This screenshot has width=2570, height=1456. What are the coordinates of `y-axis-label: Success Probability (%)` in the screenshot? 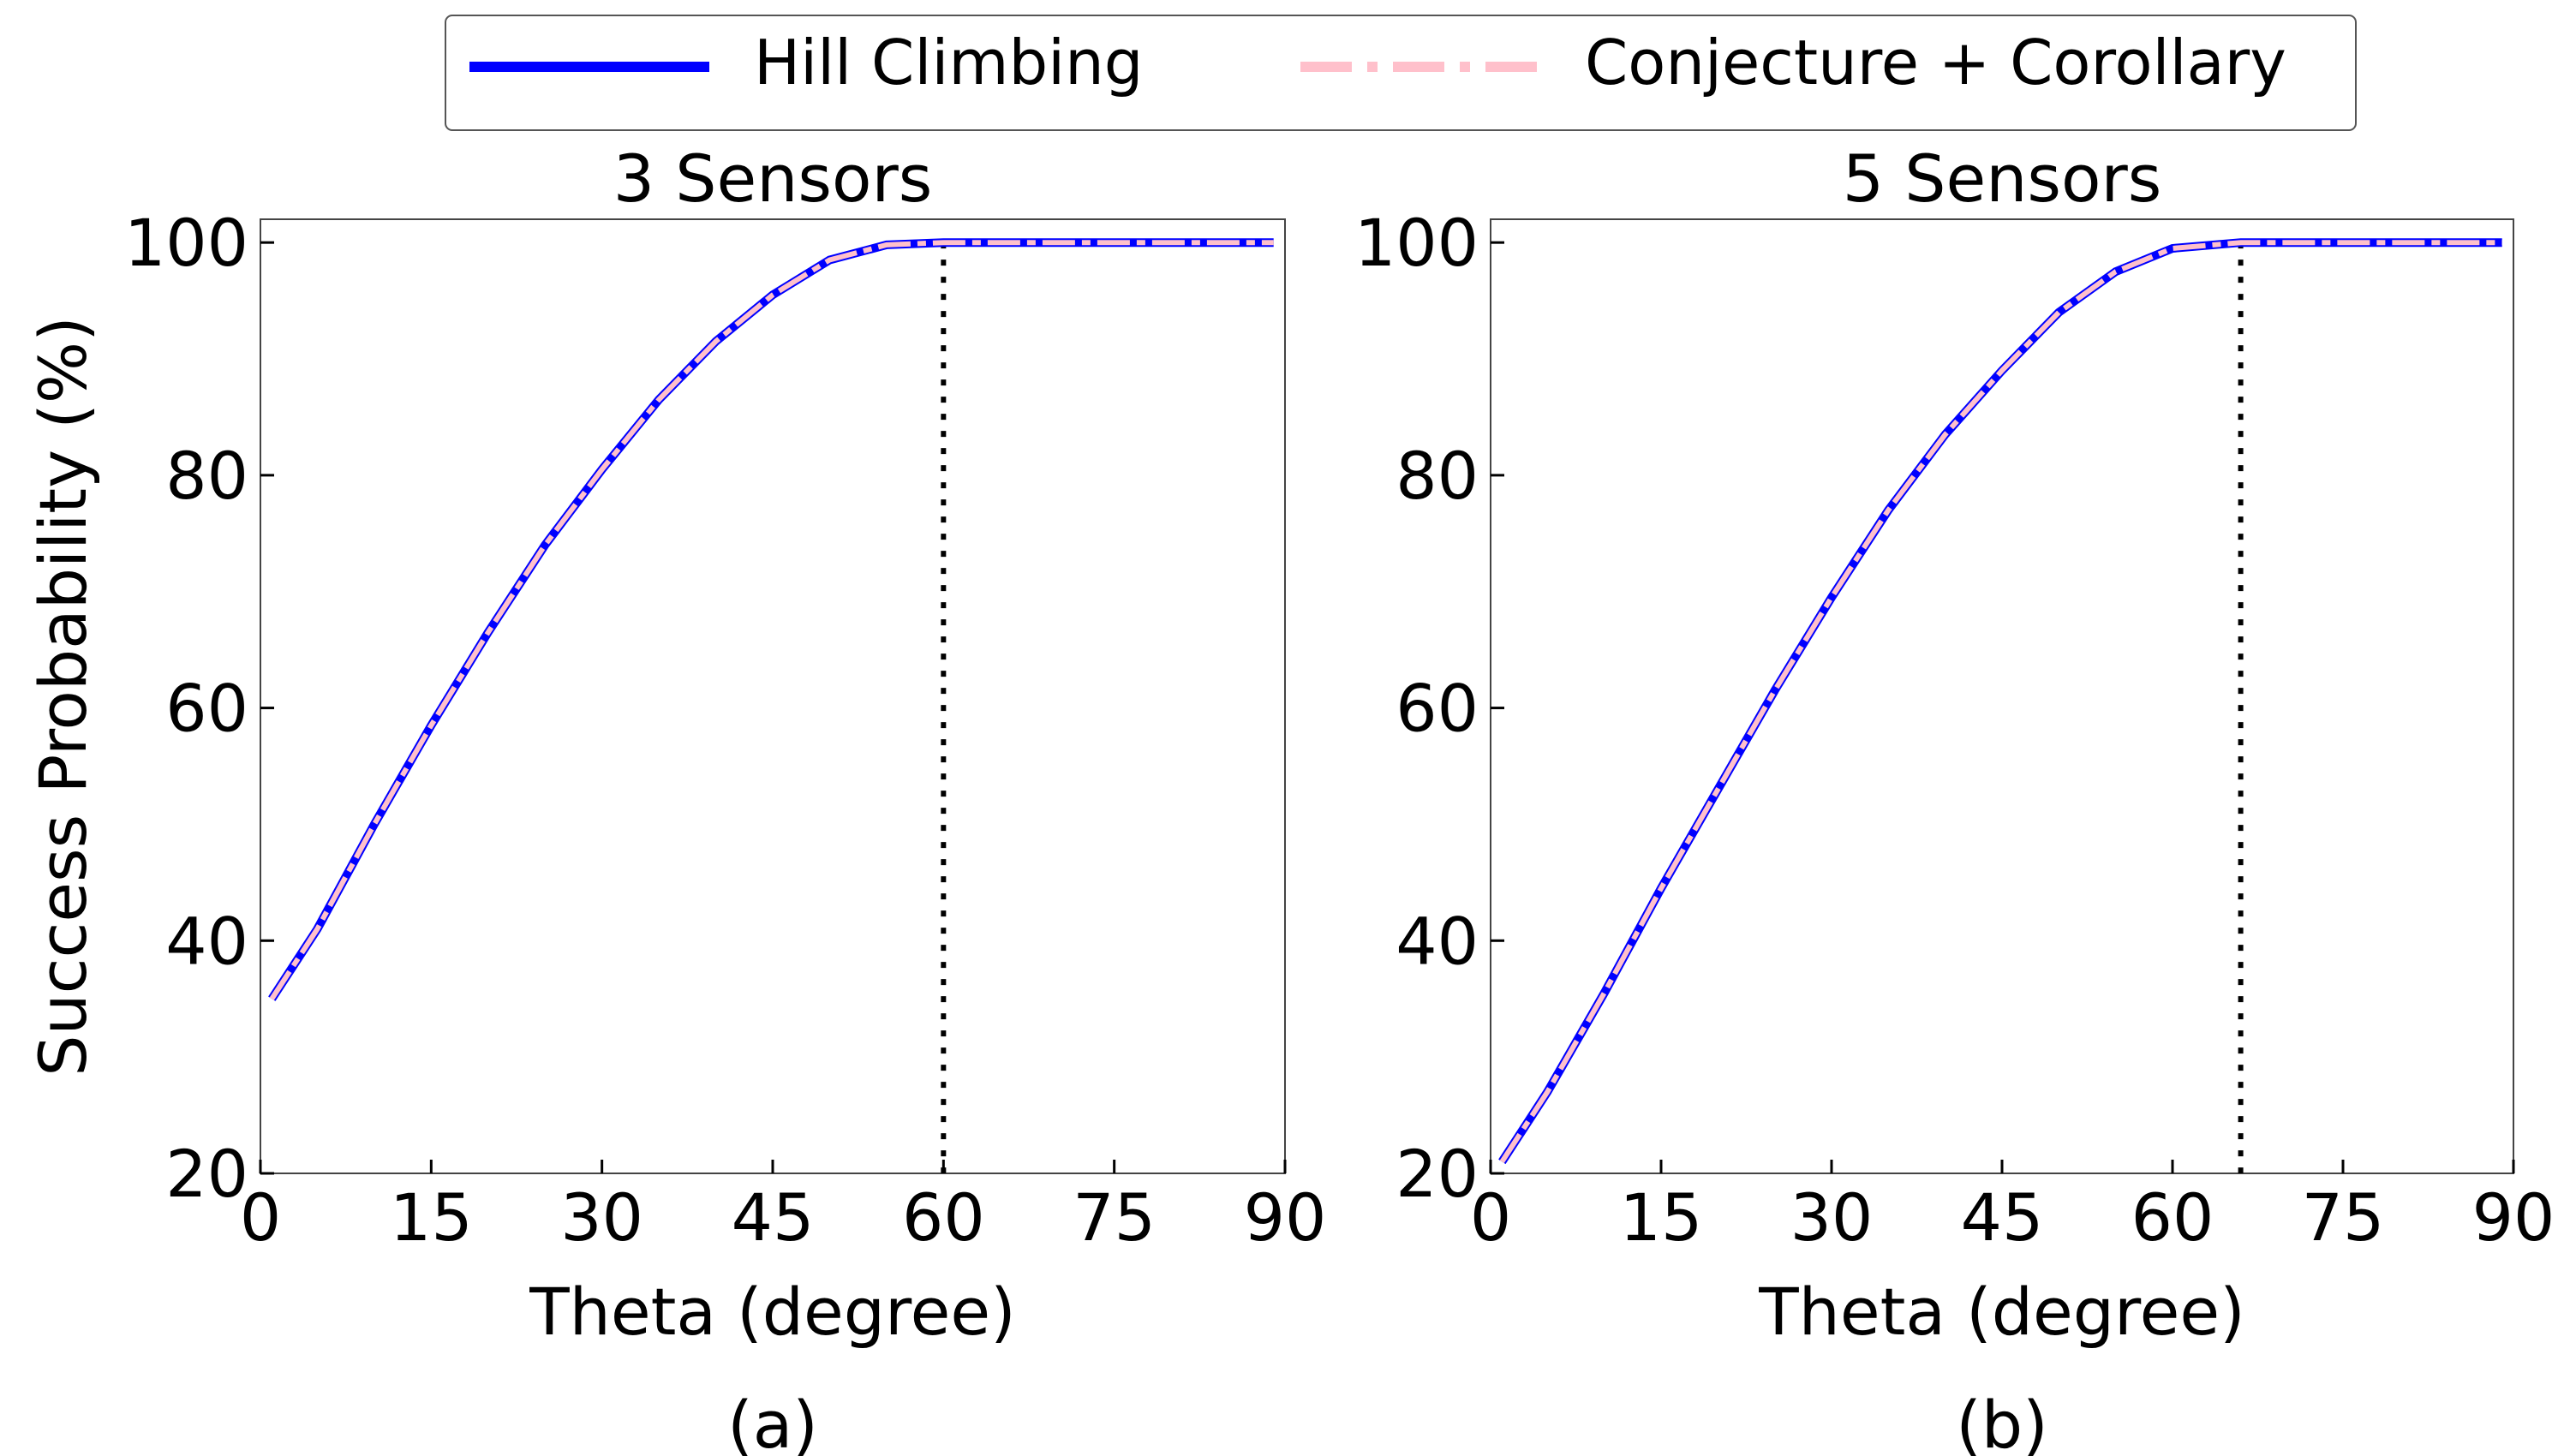 It's located at (63, 696).